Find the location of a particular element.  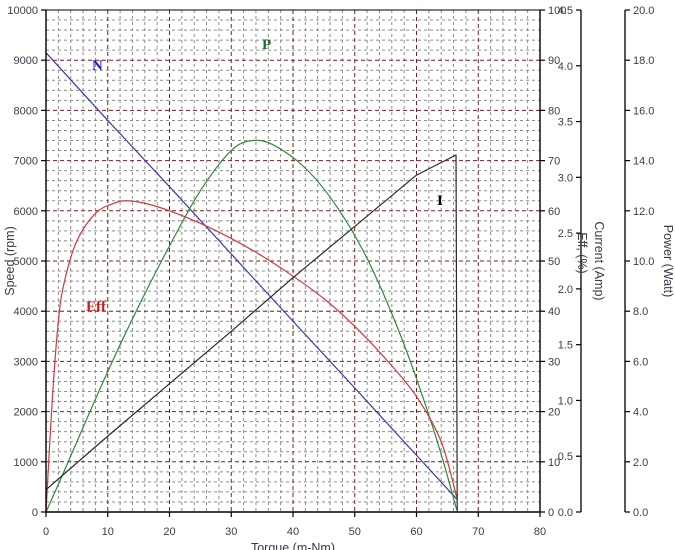

efficiency-tick-label: 80 is located at coordinates (554, 111).